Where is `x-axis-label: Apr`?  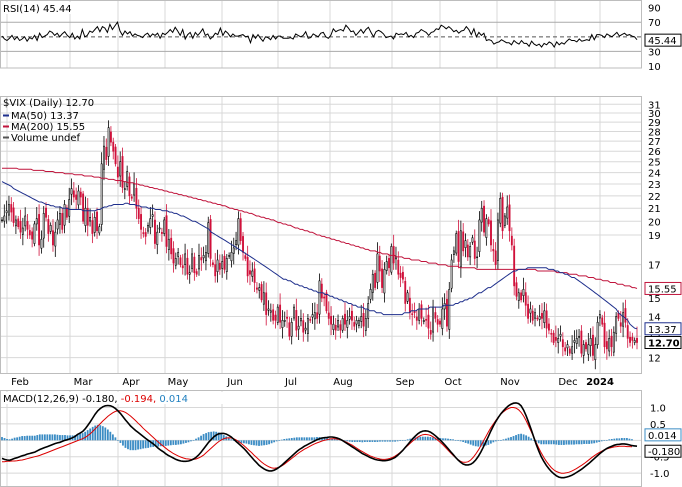 x-axis-label: Apr is located at coordinates (131, 382).